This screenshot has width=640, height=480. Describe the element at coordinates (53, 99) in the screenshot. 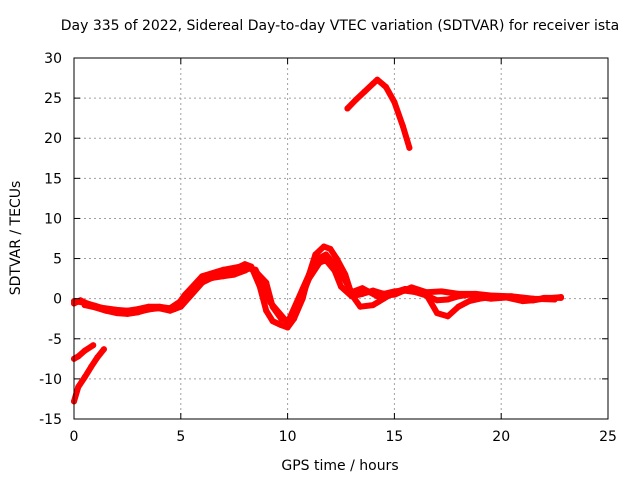

I see `y-tick-label: 25` at that location.